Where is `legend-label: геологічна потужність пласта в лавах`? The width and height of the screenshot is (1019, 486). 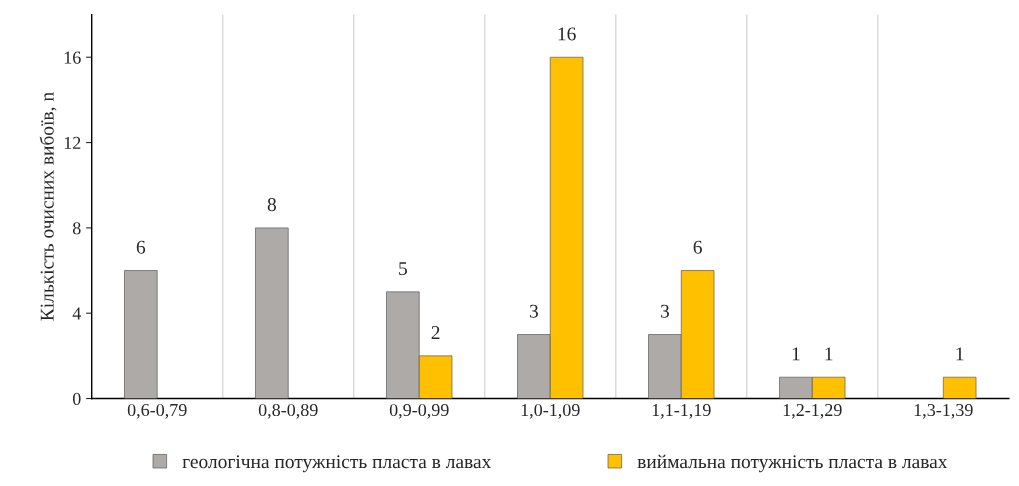
legend-label: геологічна потужність пласта в лавах is located at coordinates (337, 464).